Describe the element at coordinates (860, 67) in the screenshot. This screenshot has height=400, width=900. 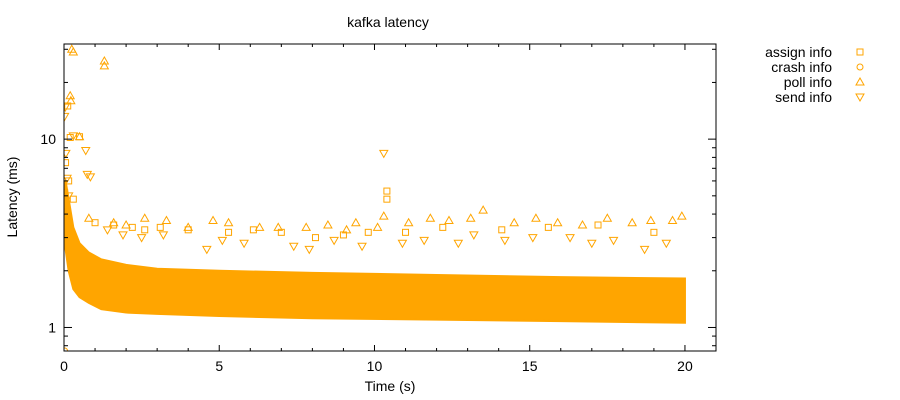
I see `legend-marker-crash-info` at that location.